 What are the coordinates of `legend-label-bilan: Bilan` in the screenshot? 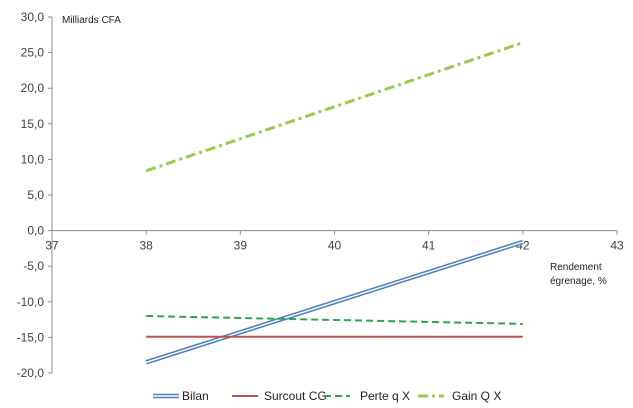 It's located at (195, 396).